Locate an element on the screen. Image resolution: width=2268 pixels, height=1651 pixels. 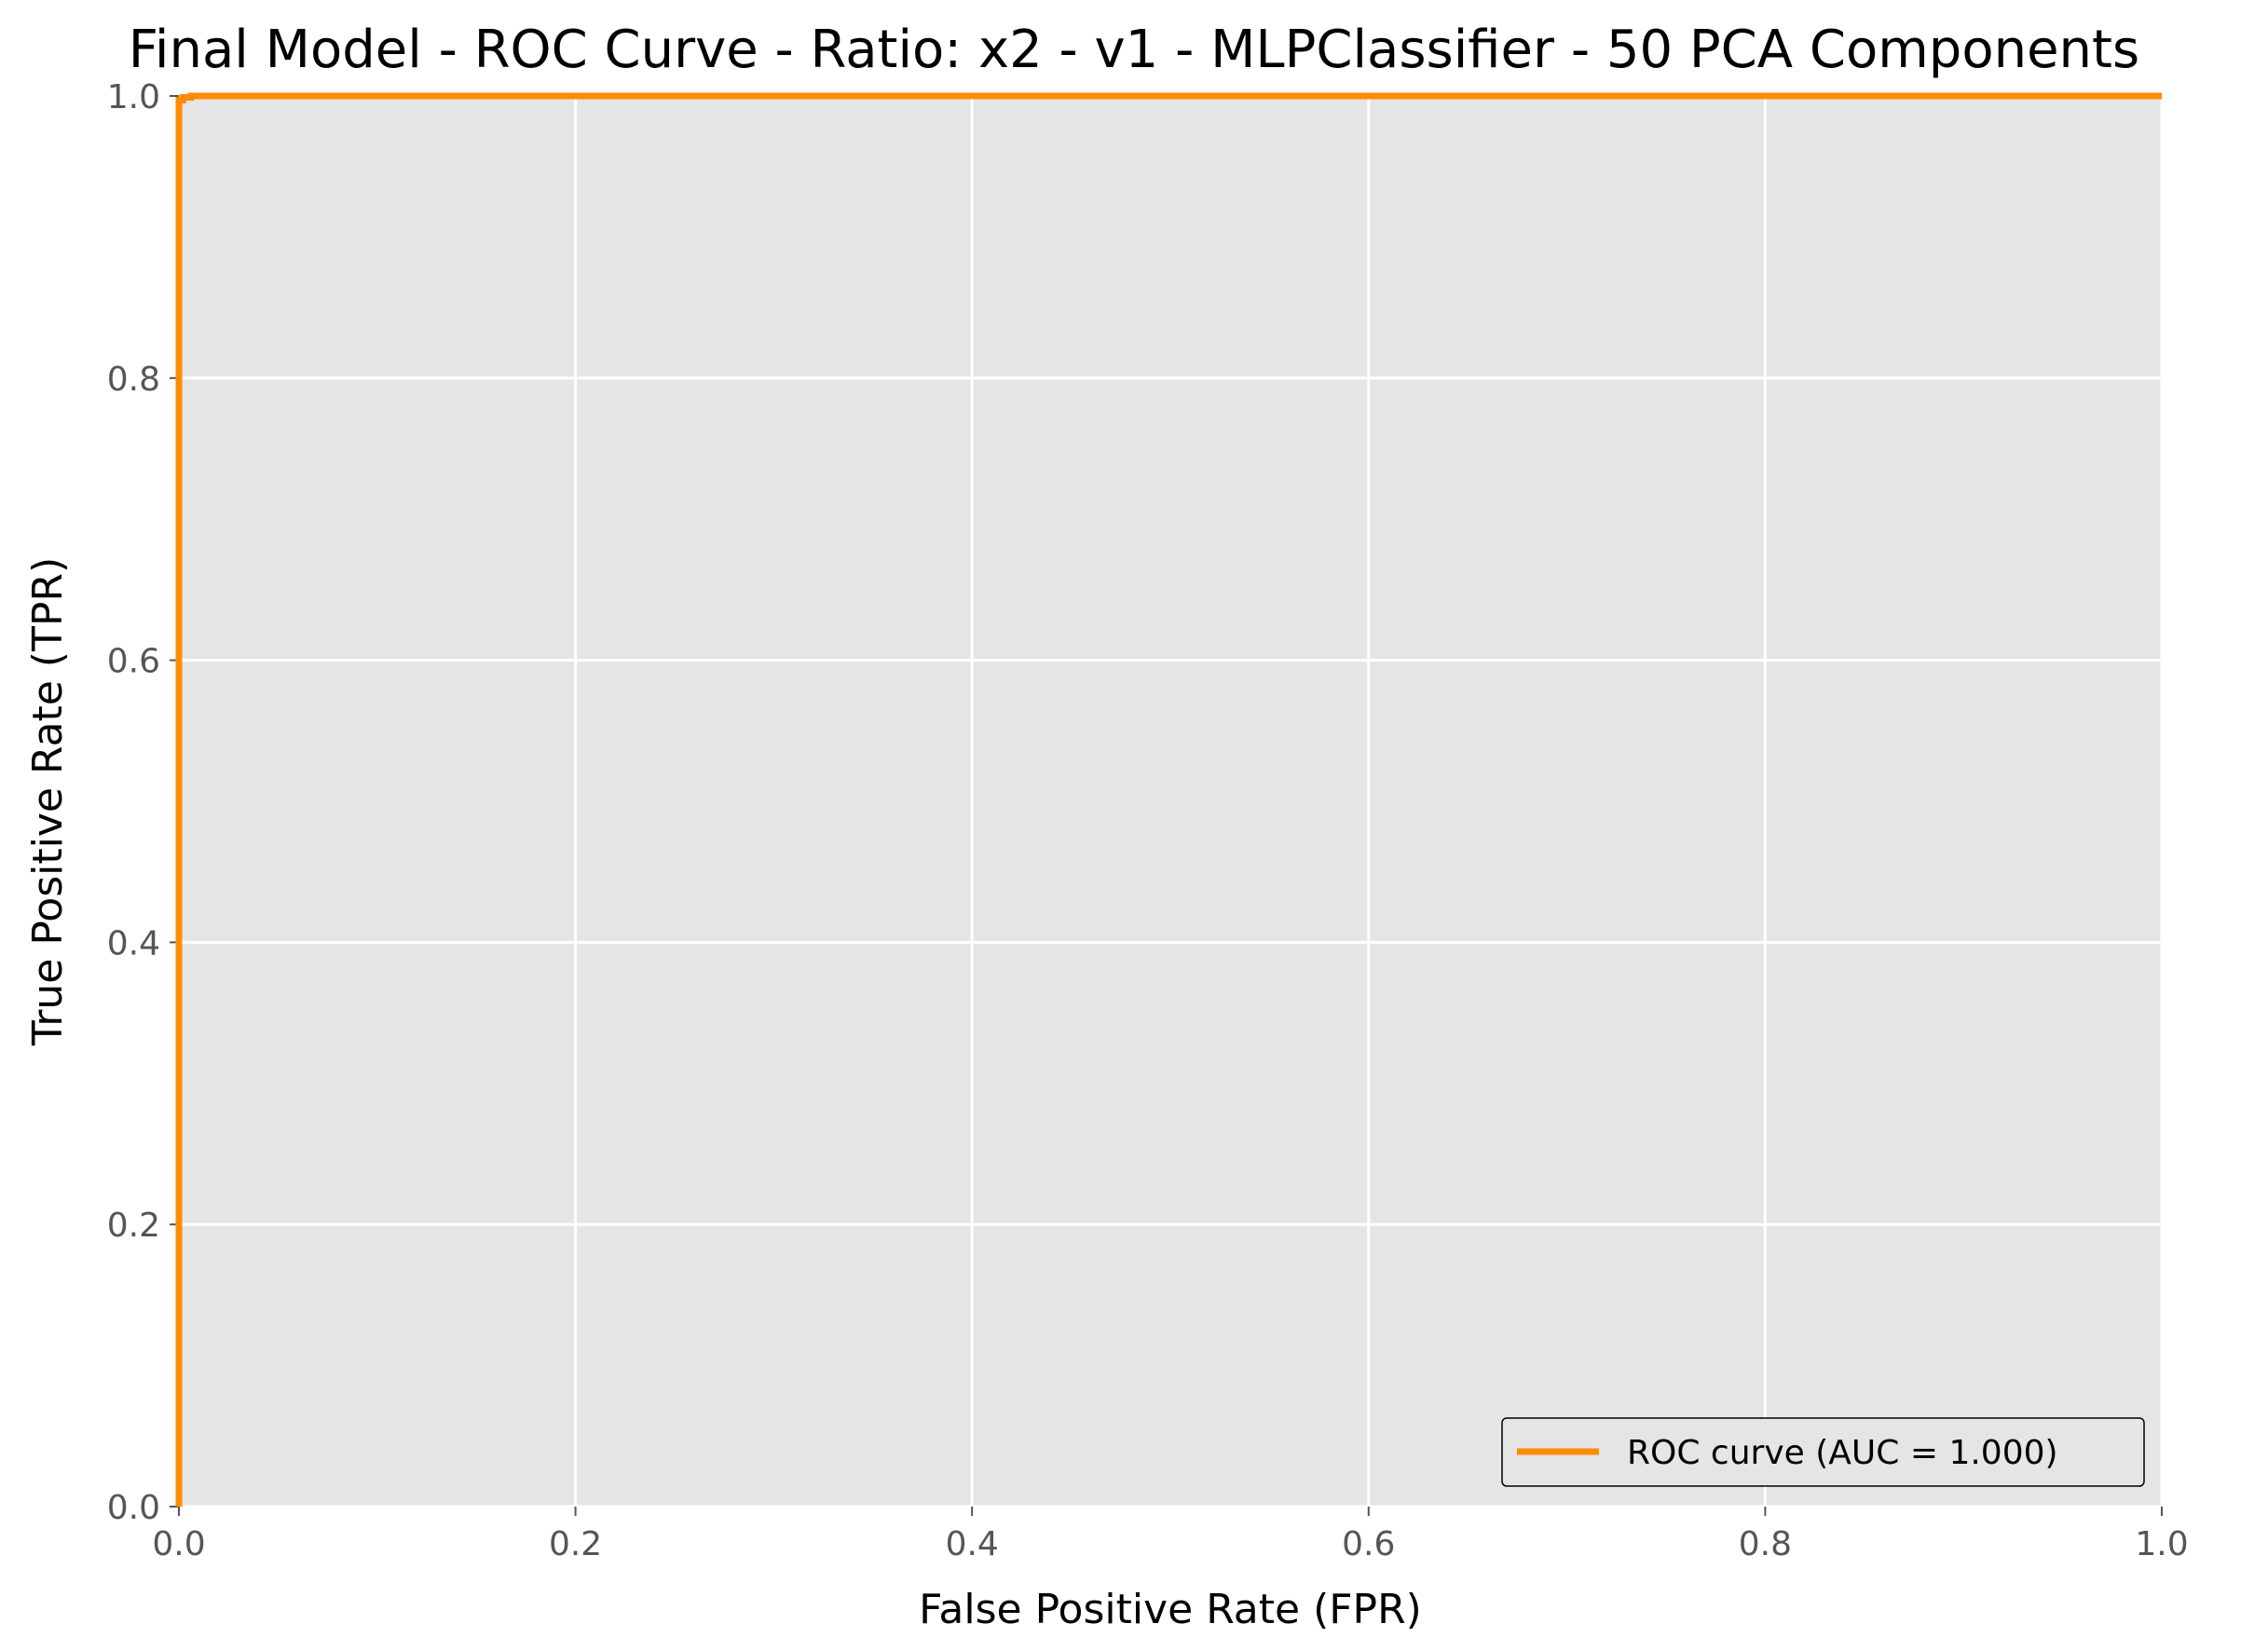
x-tick-label: 0.8 is located at coordinates (1765, 1544).